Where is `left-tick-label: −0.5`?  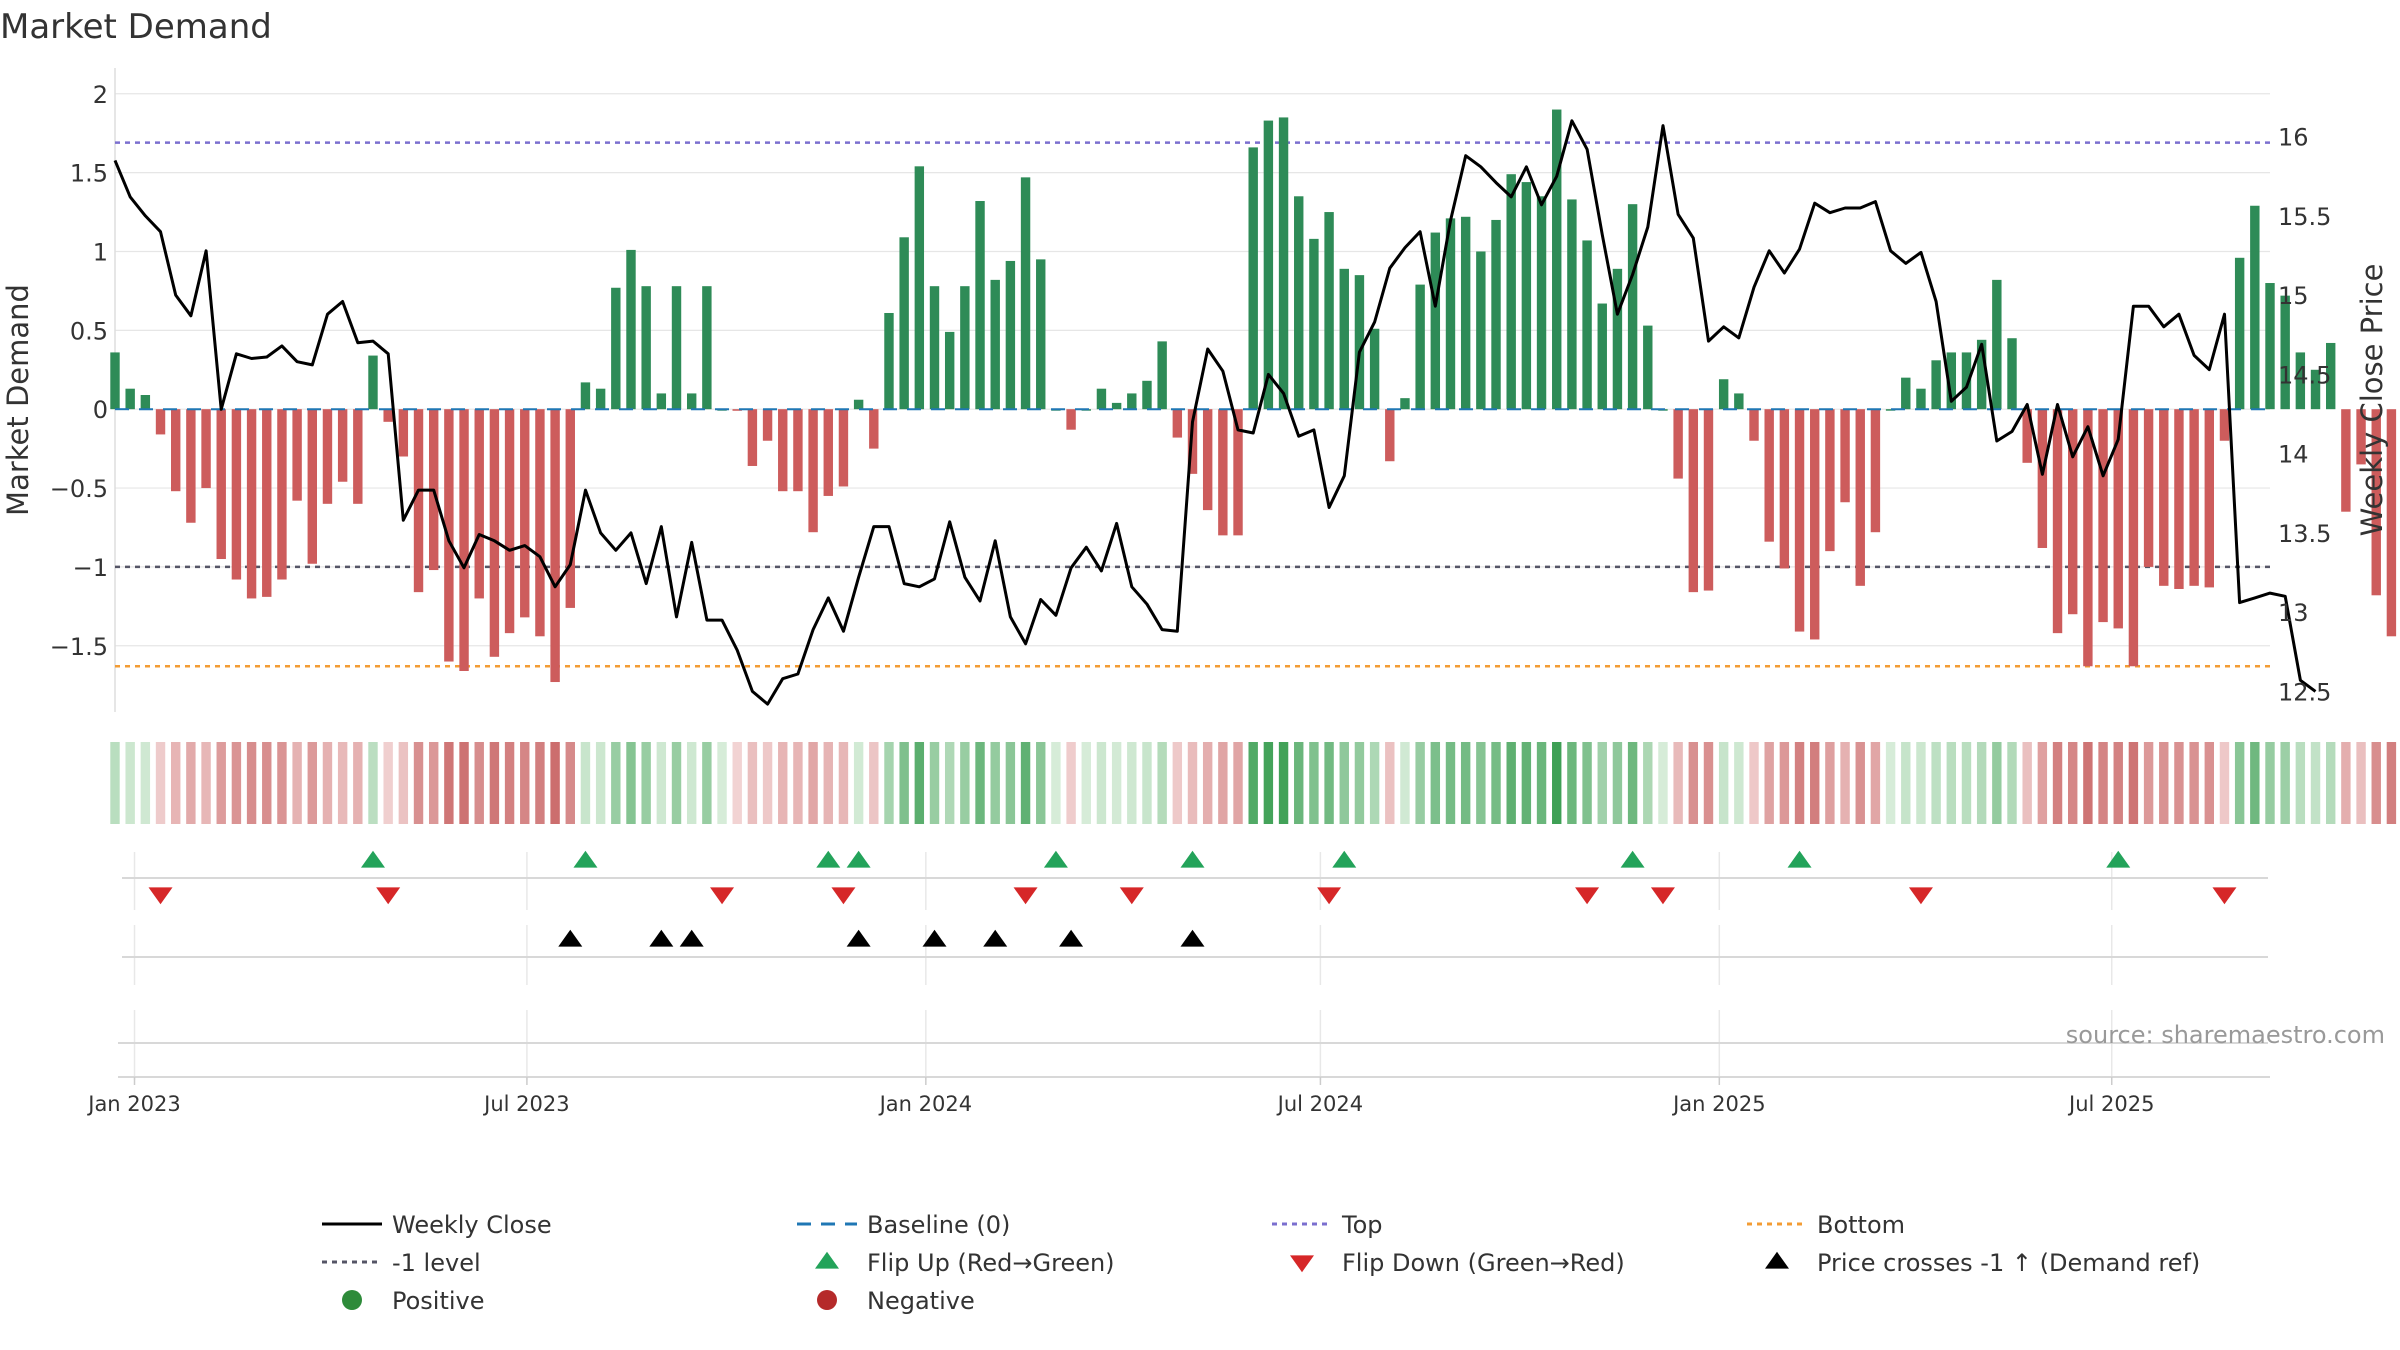
left-tick-label: −0.5 is located at coordinates (79, 489).